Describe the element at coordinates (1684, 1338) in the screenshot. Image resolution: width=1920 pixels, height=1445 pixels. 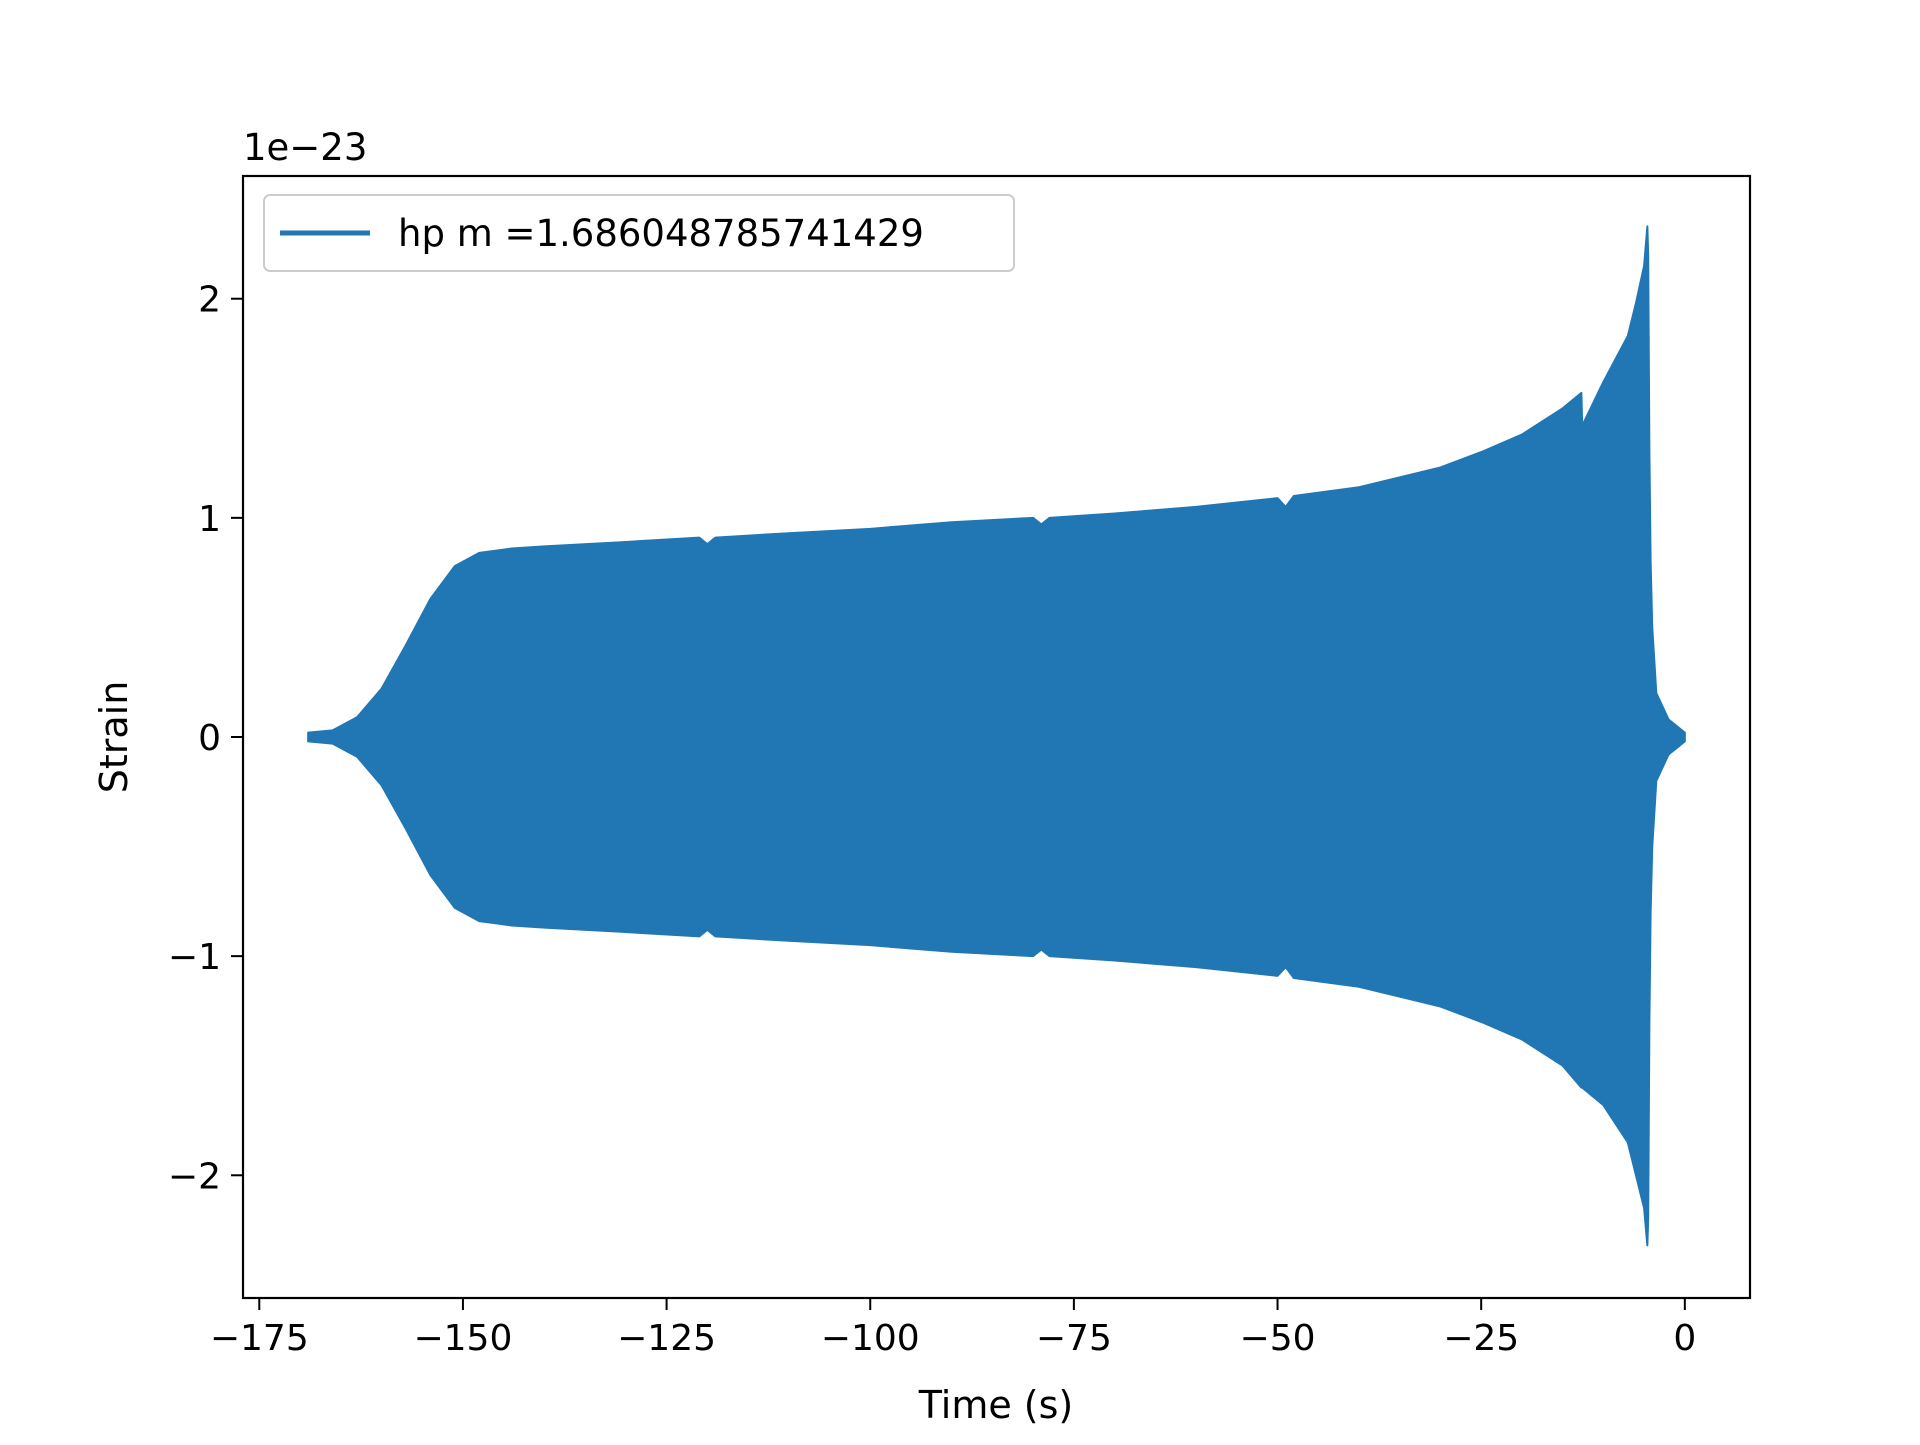
I see `x-tick-label: 0` at that location.